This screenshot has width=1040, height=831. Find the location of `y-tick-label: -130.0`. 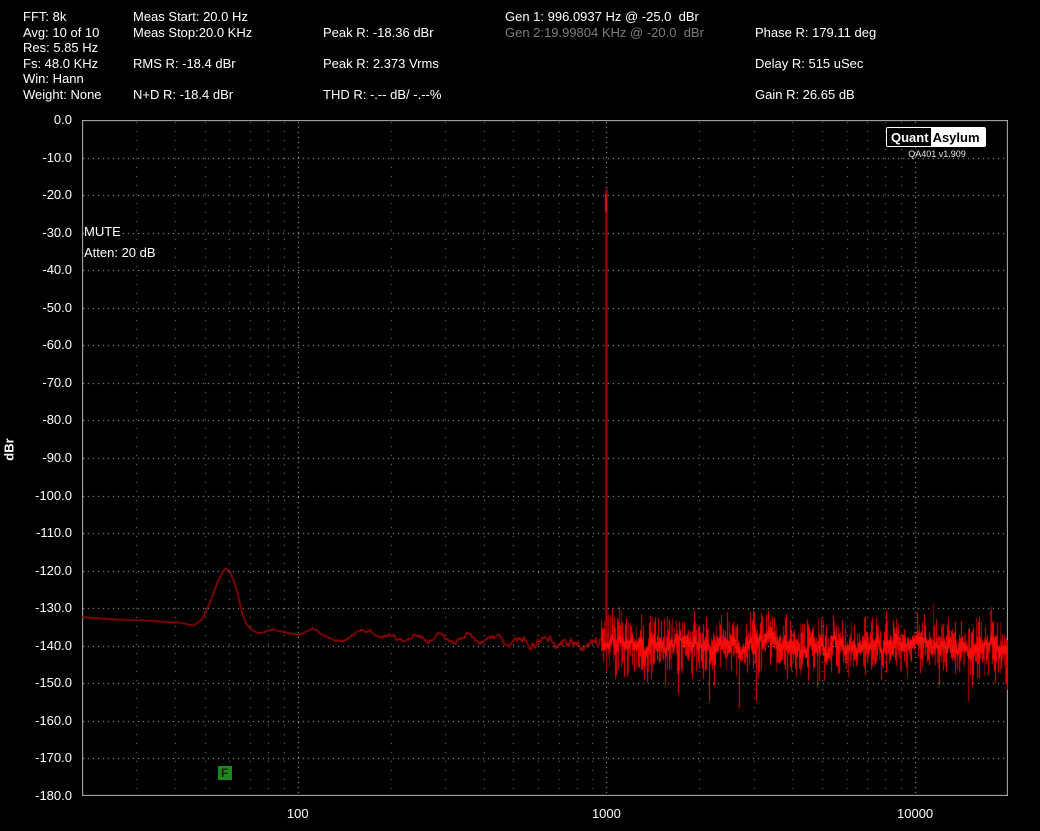

y-tick-label: -130.0 is located at coordinates (53, 608).